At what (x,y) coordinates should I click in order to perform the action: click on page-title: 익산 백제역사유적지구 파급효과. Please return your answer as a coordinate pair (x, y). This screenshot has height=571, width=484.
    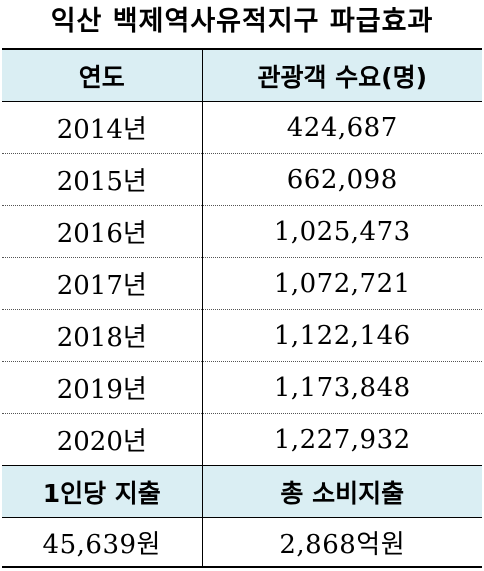
    Looking at the image, I should click on (242, 21).